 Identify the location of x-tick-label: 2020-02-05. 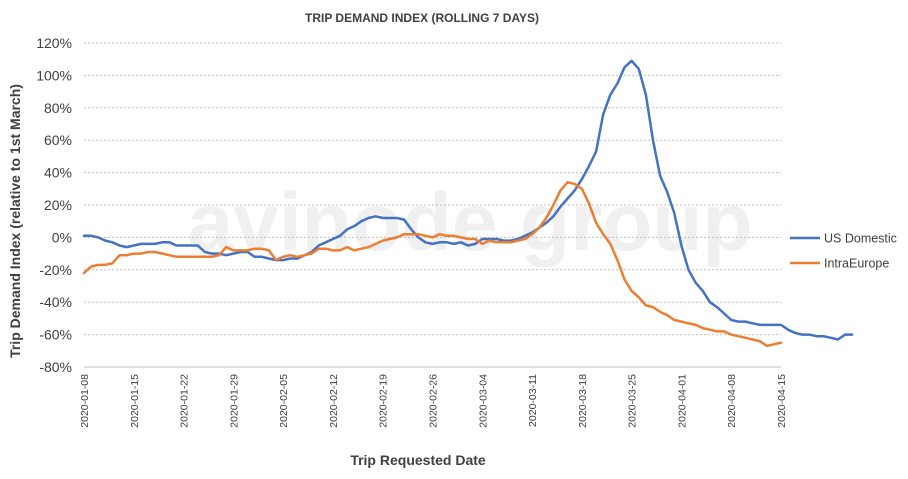
(284, 401).